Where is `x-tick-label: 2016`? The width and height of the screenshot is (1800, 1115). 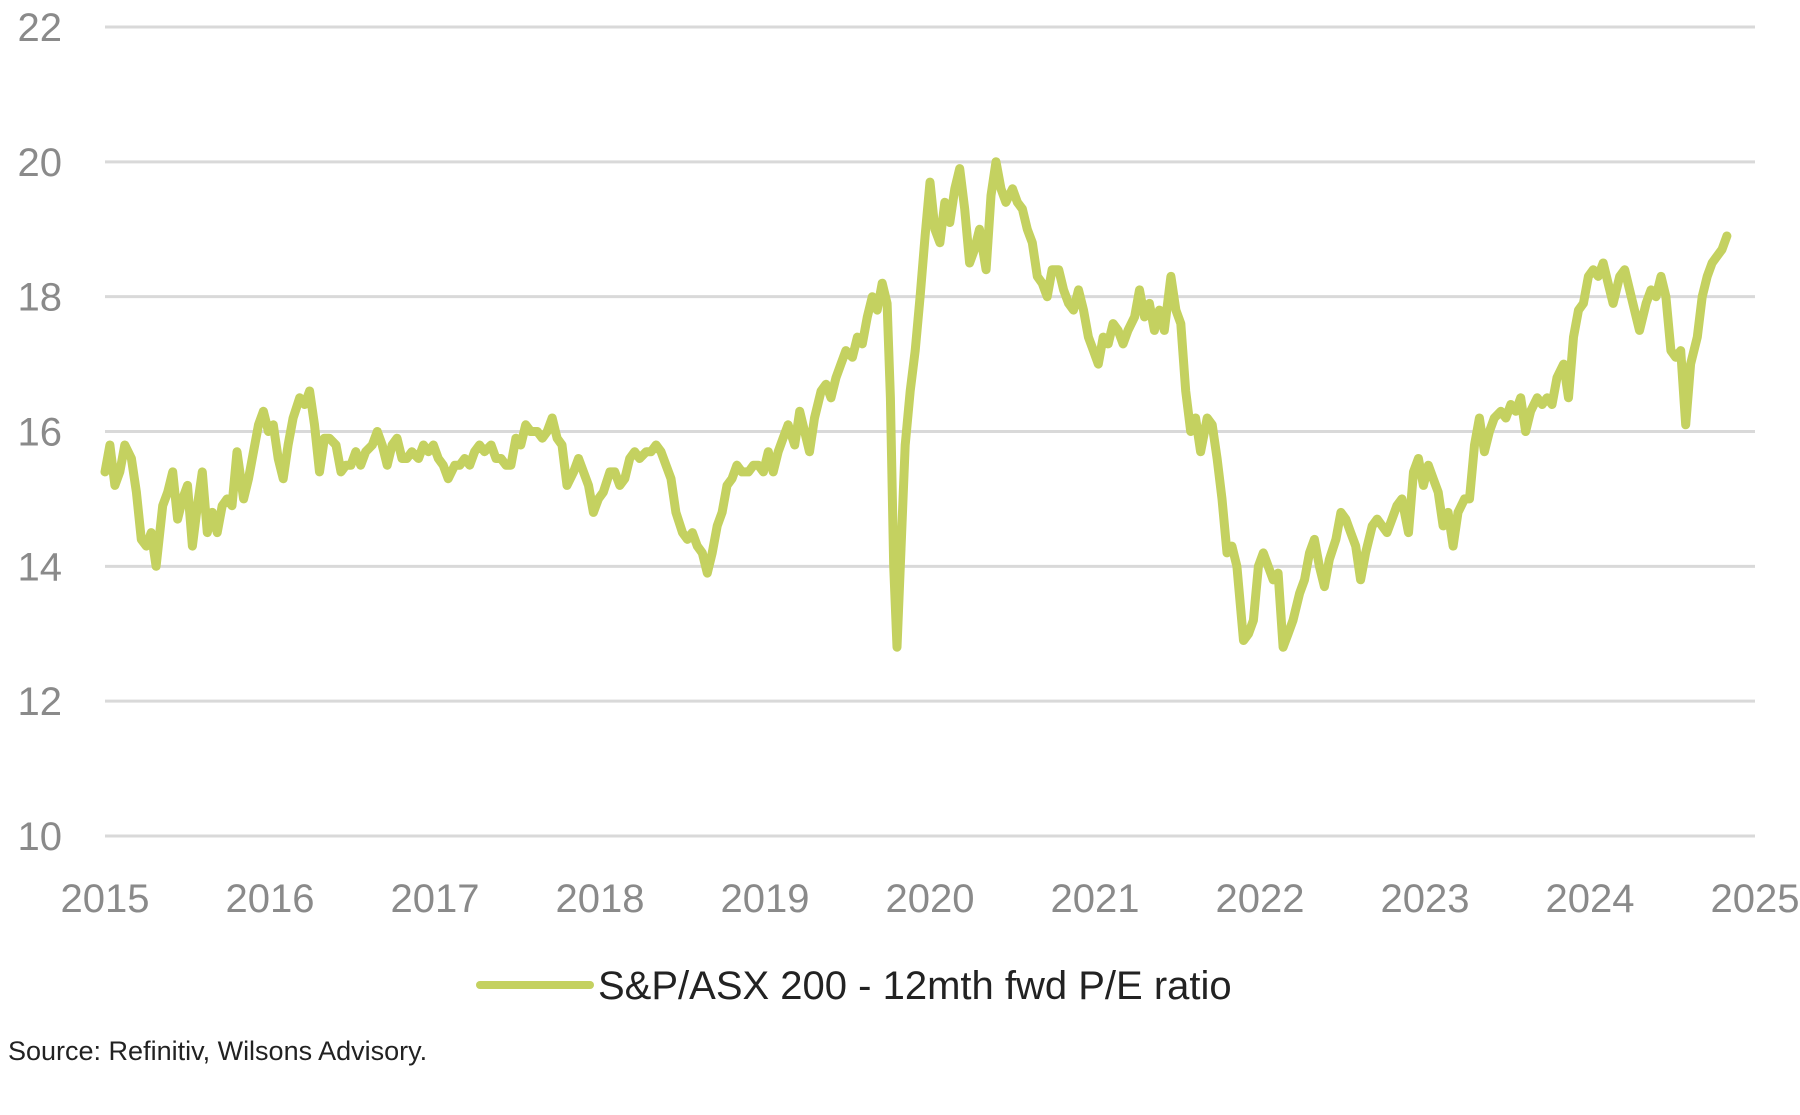
x-tick-label: 2016 is located at coordinates (270, 899).